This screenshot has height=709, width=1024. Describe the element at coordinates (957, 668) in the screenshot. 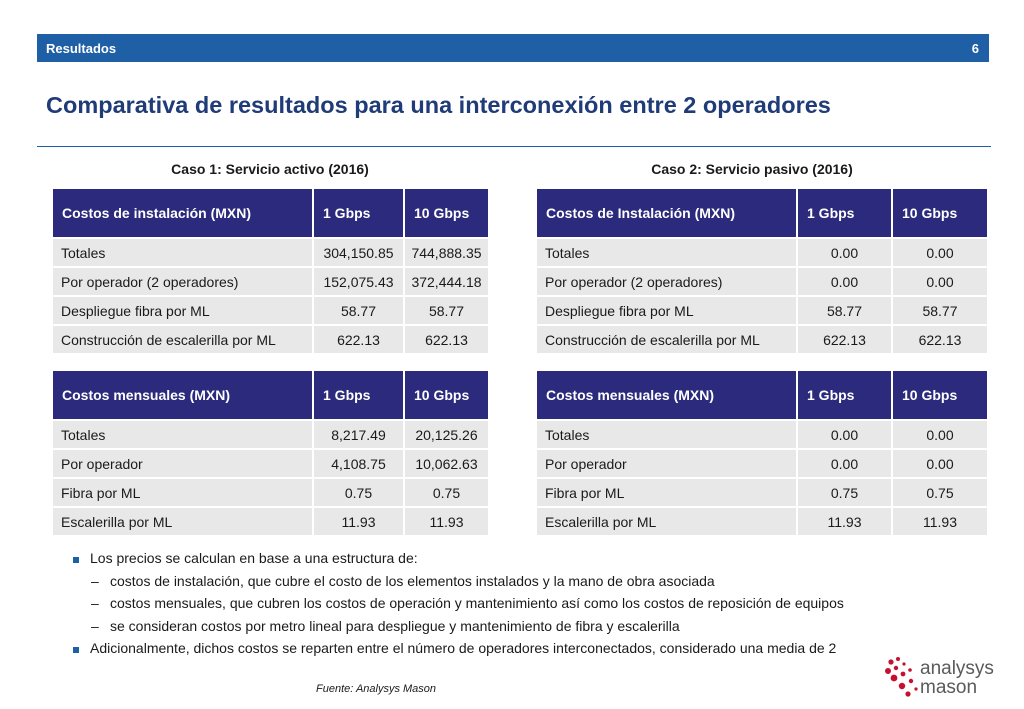

I see `logo-line1: analysys` at that location.